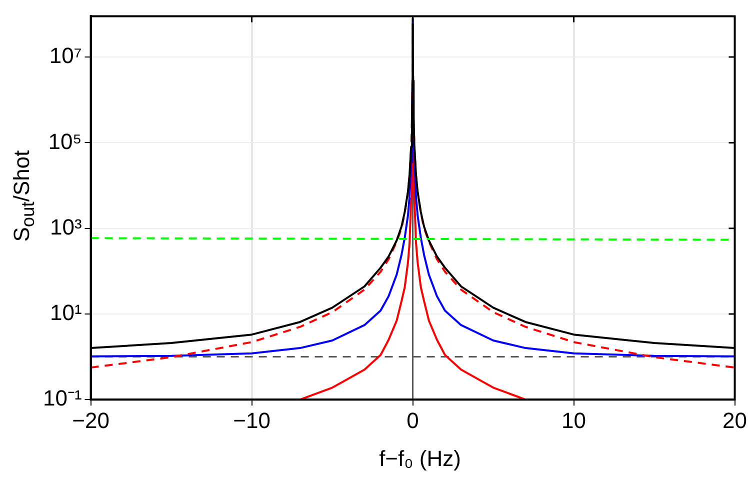  I want to click on x-tick-label: 20, so click(735, 420).